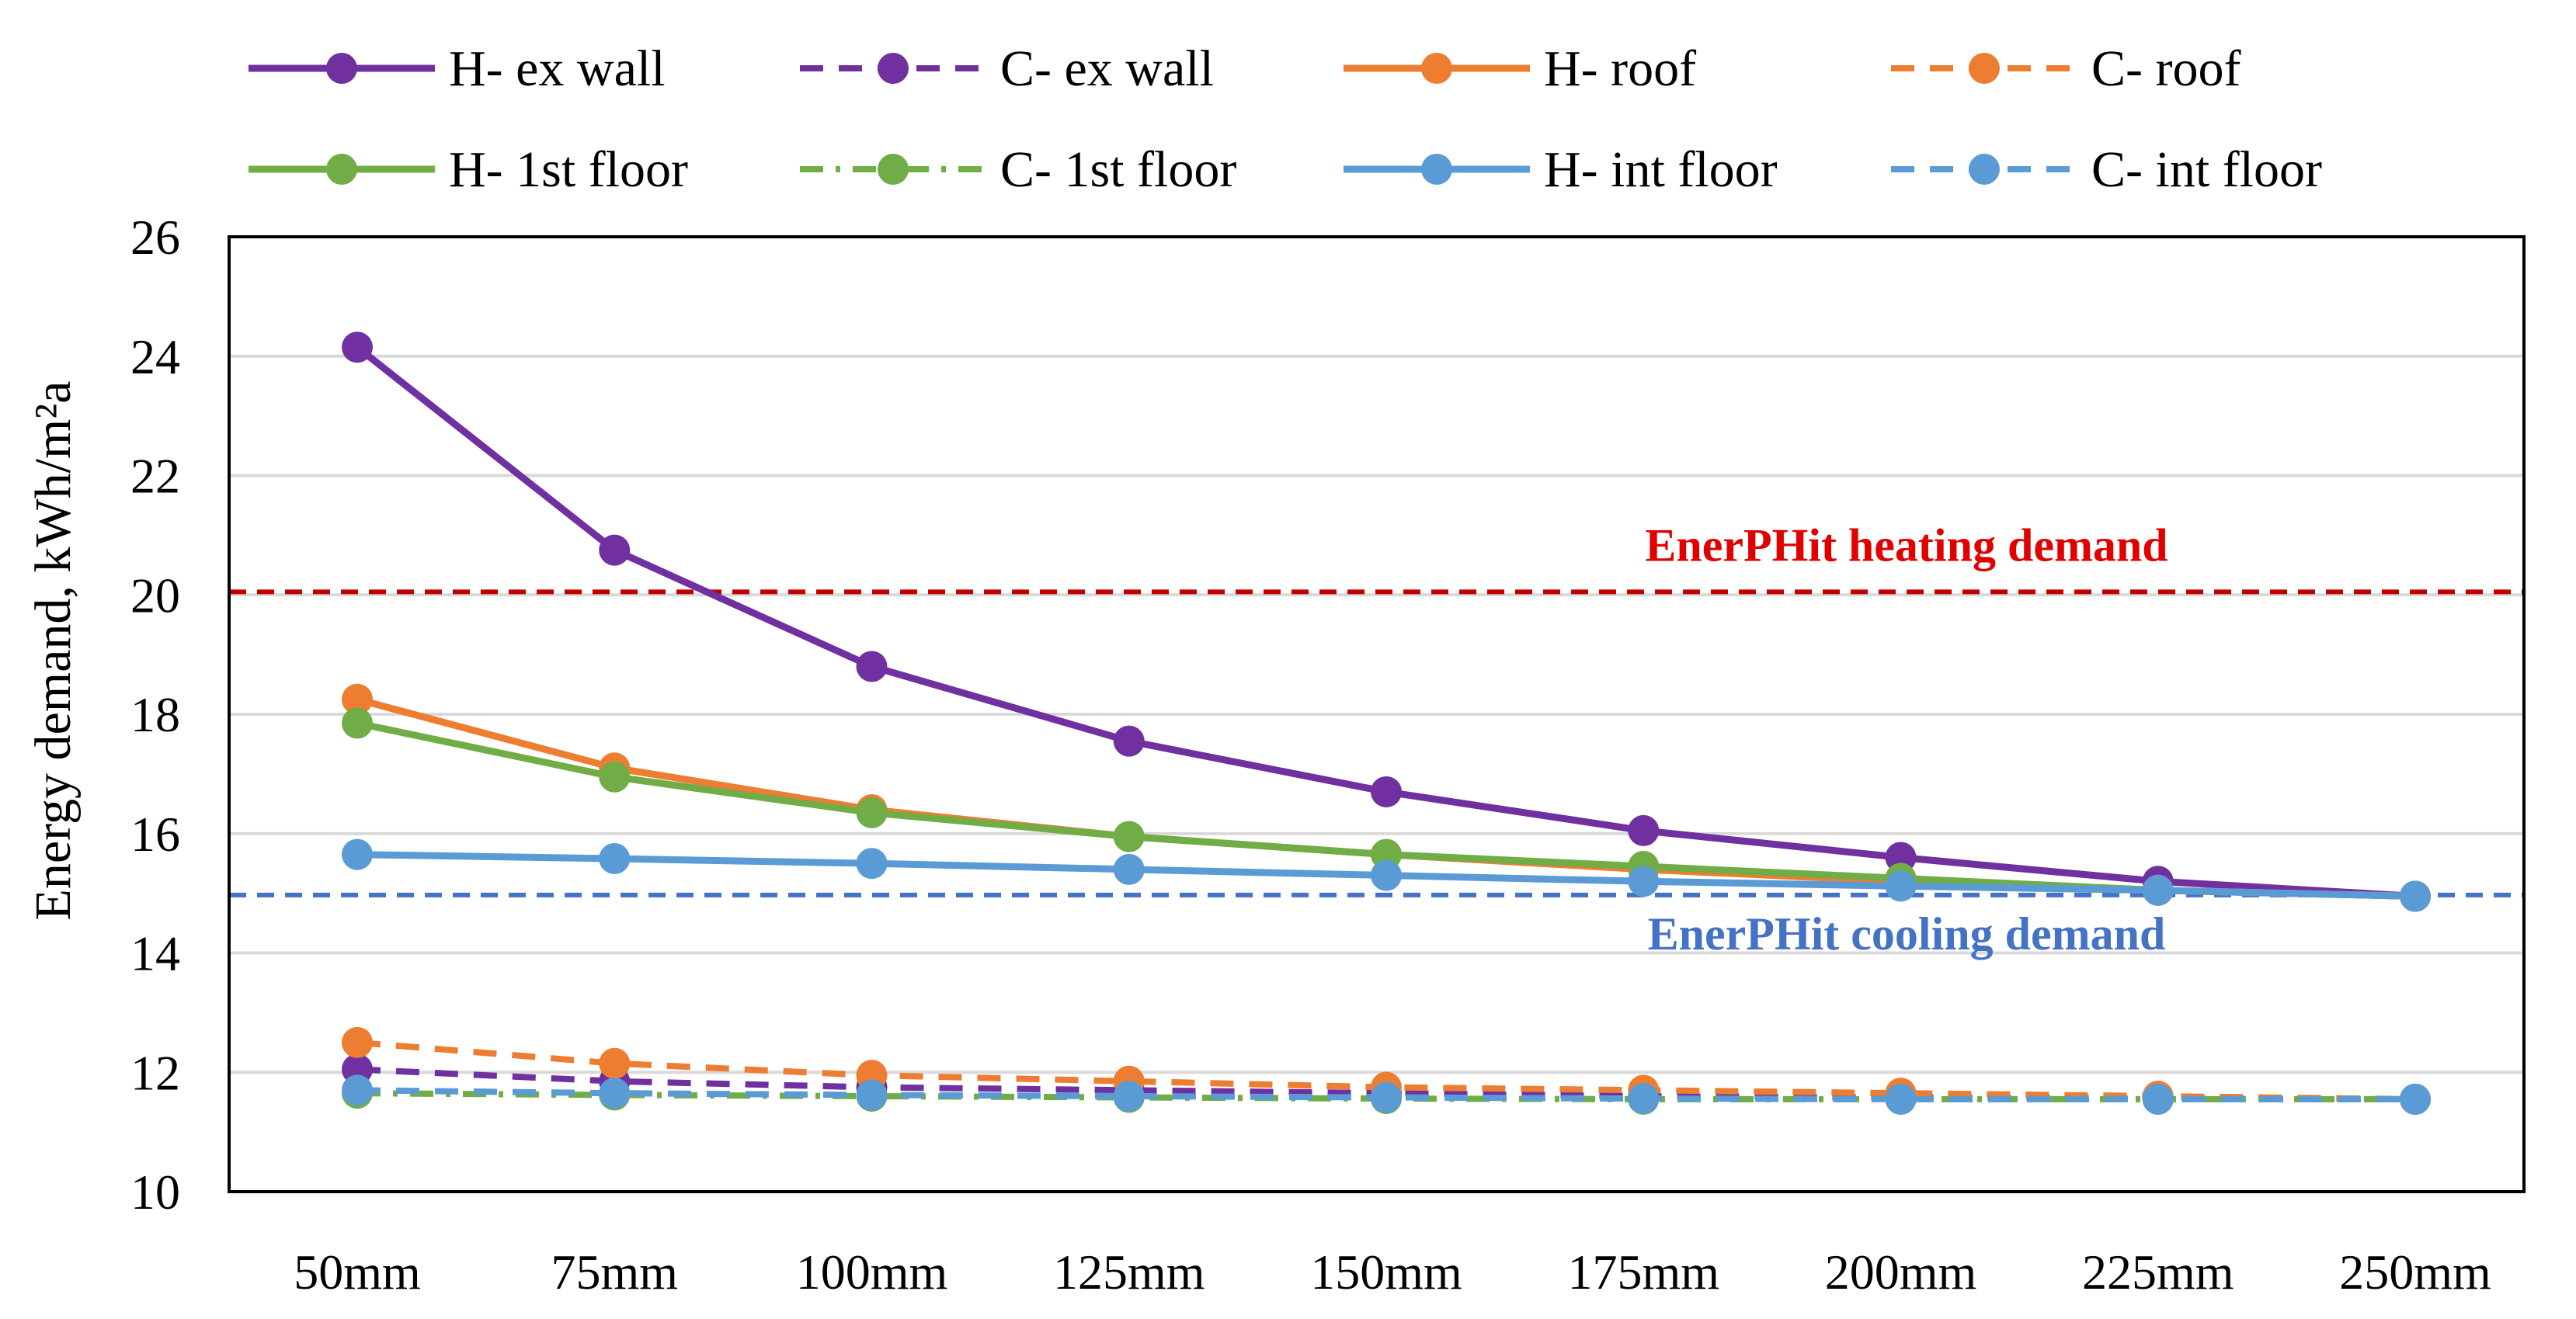 The width and height of the screenshot is (2576, 1319). I want to click on legend-item-c-ex-wall: C- ex wall, so click(1007, 68).